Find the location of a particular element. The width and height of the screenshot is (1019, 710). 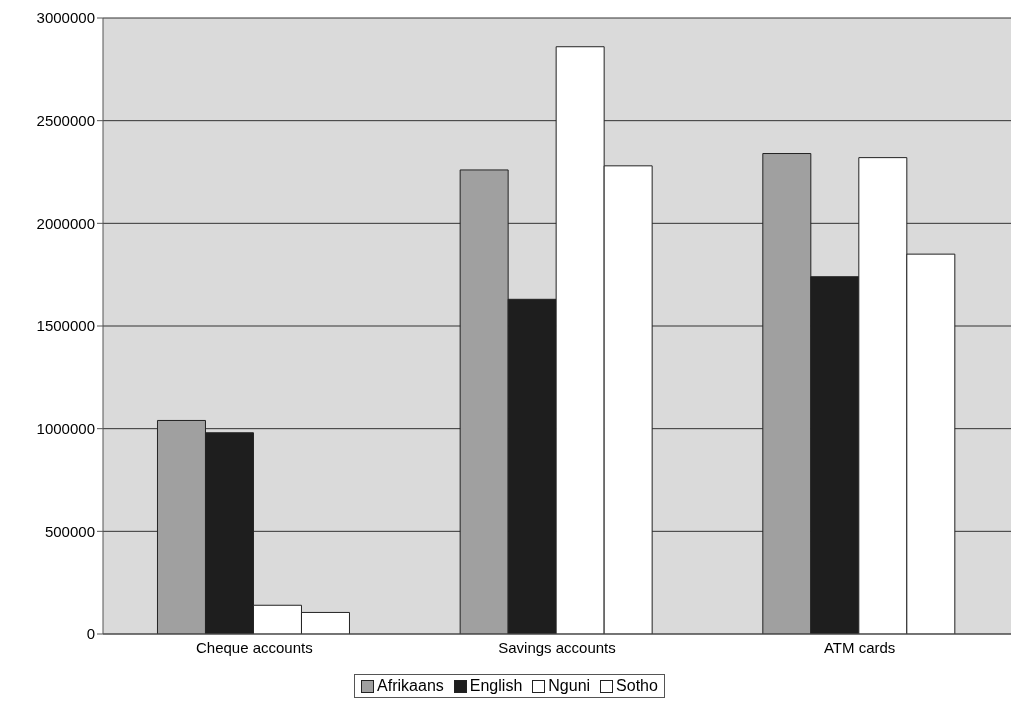

y-tick-label: 500000 is located at coordinates (69, 531).